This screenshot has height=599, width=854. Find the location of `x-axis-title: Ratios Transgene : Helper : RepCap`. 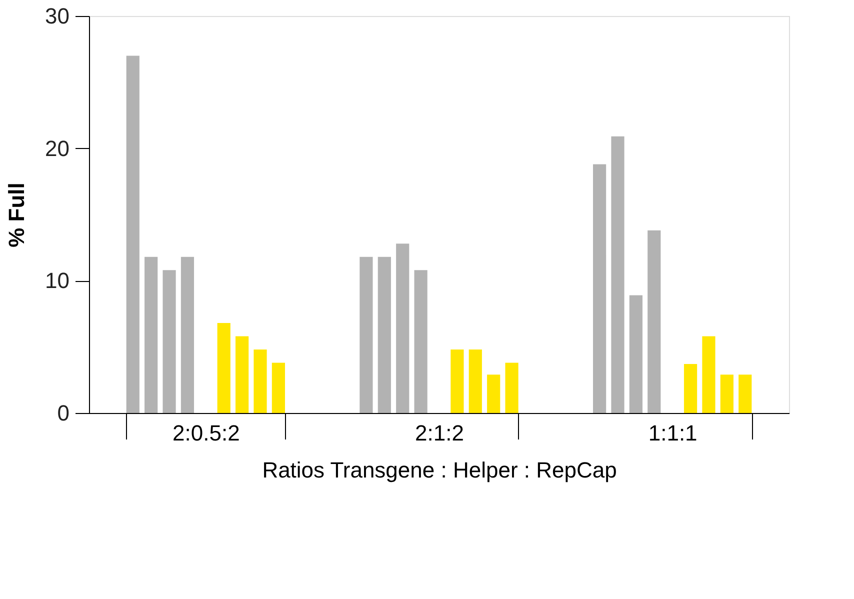

x-axis-title: Ratios Transgene : Helper : RepCap is located at coordinates (439, 470).